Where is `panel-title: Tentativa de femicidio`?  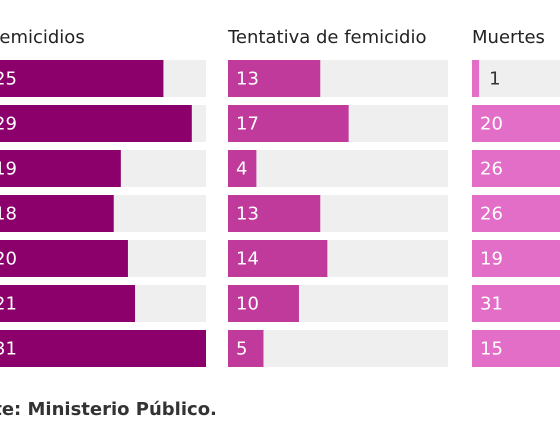 panel-title: Tentativa de femicidio is located at coordinates (326, 37).